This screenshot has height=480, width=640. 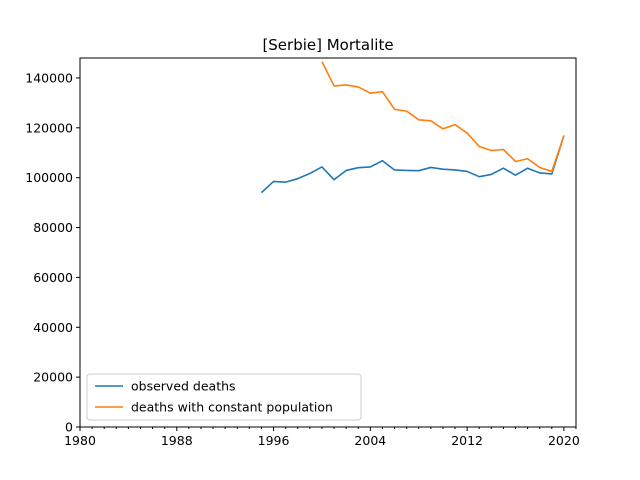 What do you see at coordinates (49, 127) in the screenshot?
I see `y-tick-label: 120000` at bounding box center [49, 127].